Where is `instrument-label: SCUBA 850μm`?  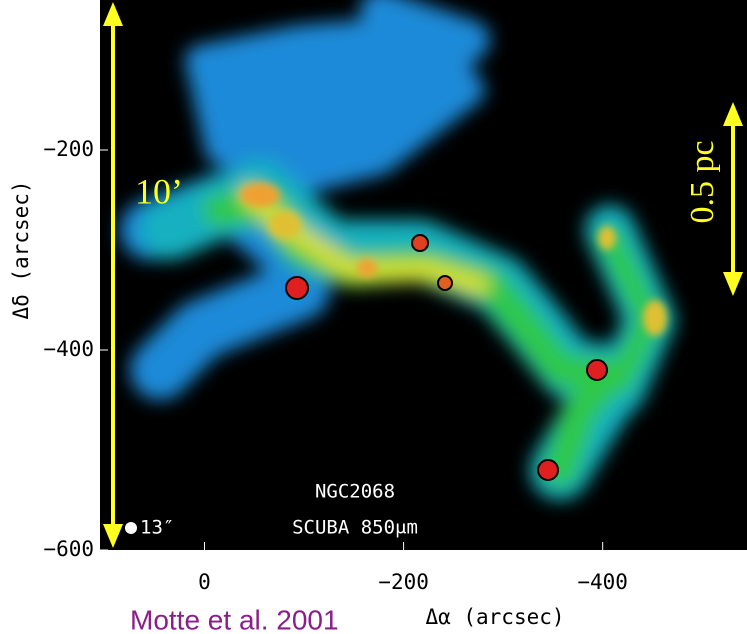
instrument-label: SCUBA 850μm is located at coordinates (355, 528).